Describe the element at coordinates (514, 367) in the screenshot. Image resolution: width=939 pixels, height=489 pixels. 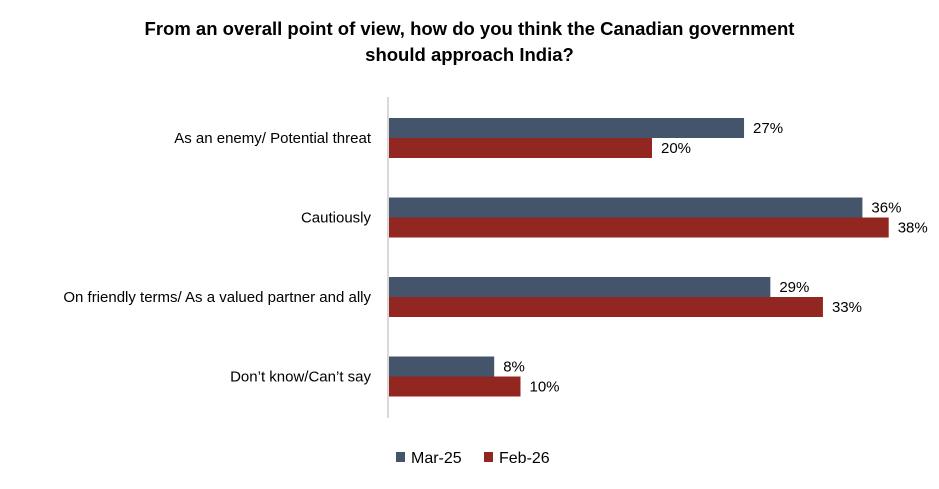
I see `data-label: 8%` at that location.